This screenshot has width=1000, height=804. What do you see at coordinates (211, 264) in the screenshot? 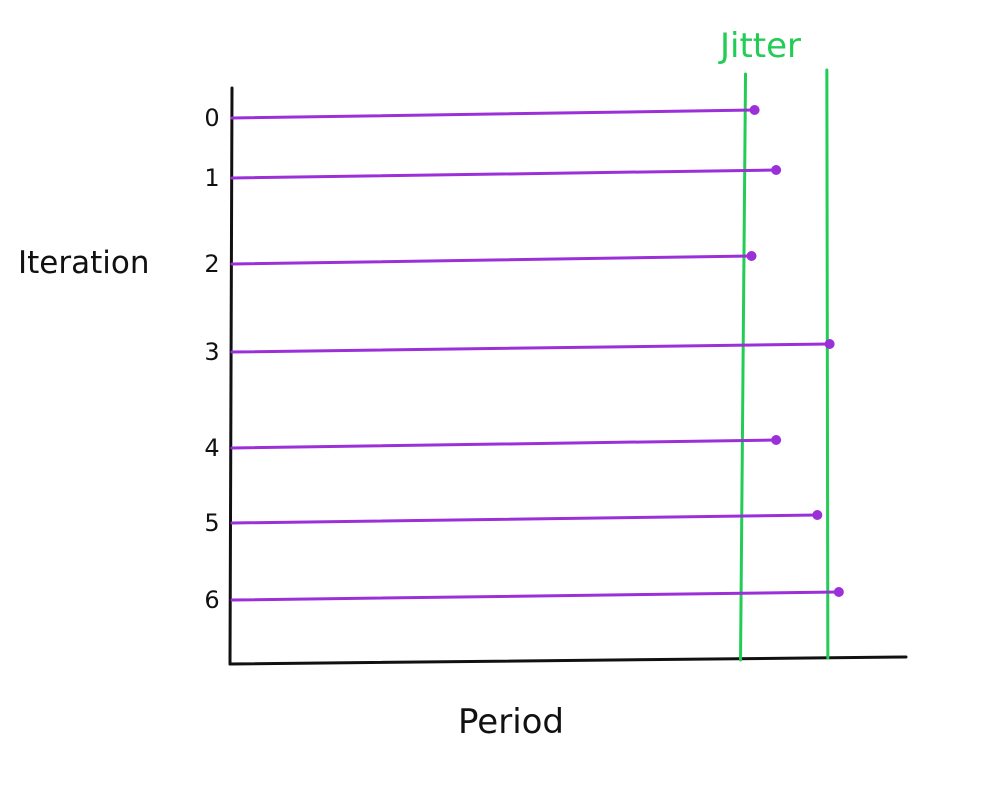
I see `y-tick-label-2: 2` at bounding box center [211, 264].